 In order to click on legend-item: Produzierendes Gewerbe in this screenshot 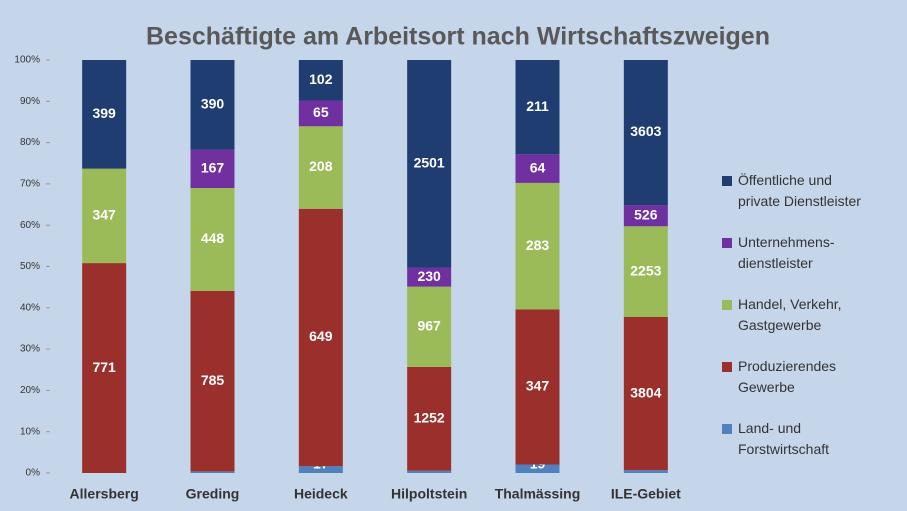, I will do `click(797, 387)`.